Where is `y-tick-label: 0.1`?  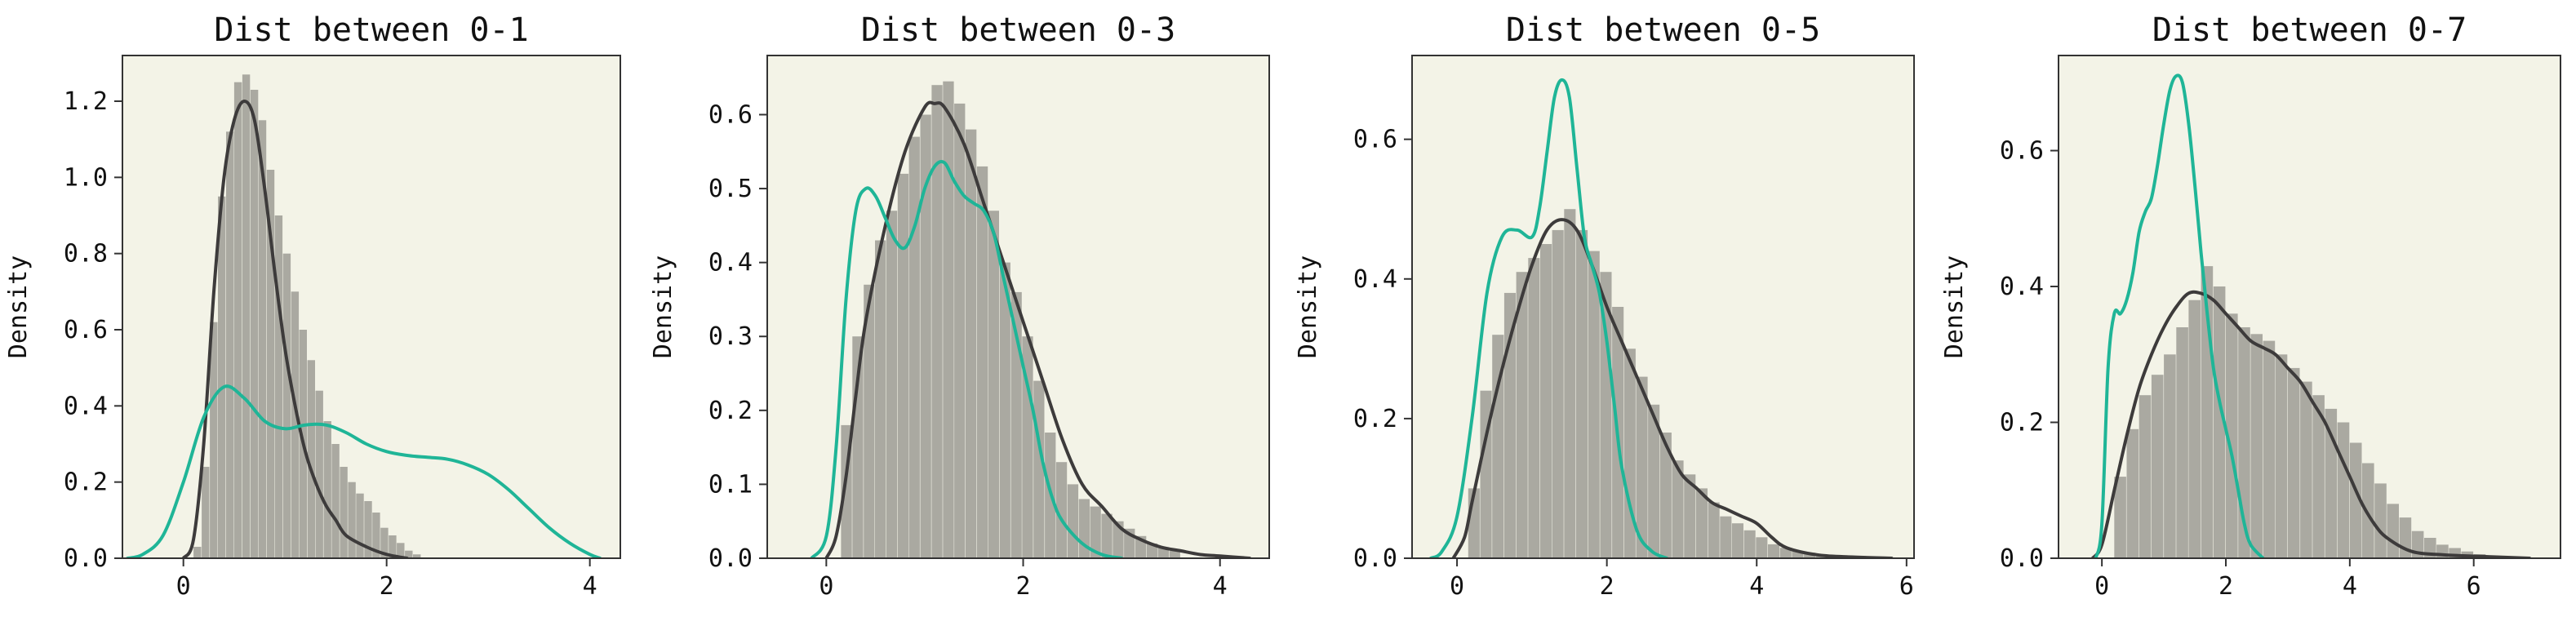
y-tick-label: 0.1 is located at coordinates (730, 485).